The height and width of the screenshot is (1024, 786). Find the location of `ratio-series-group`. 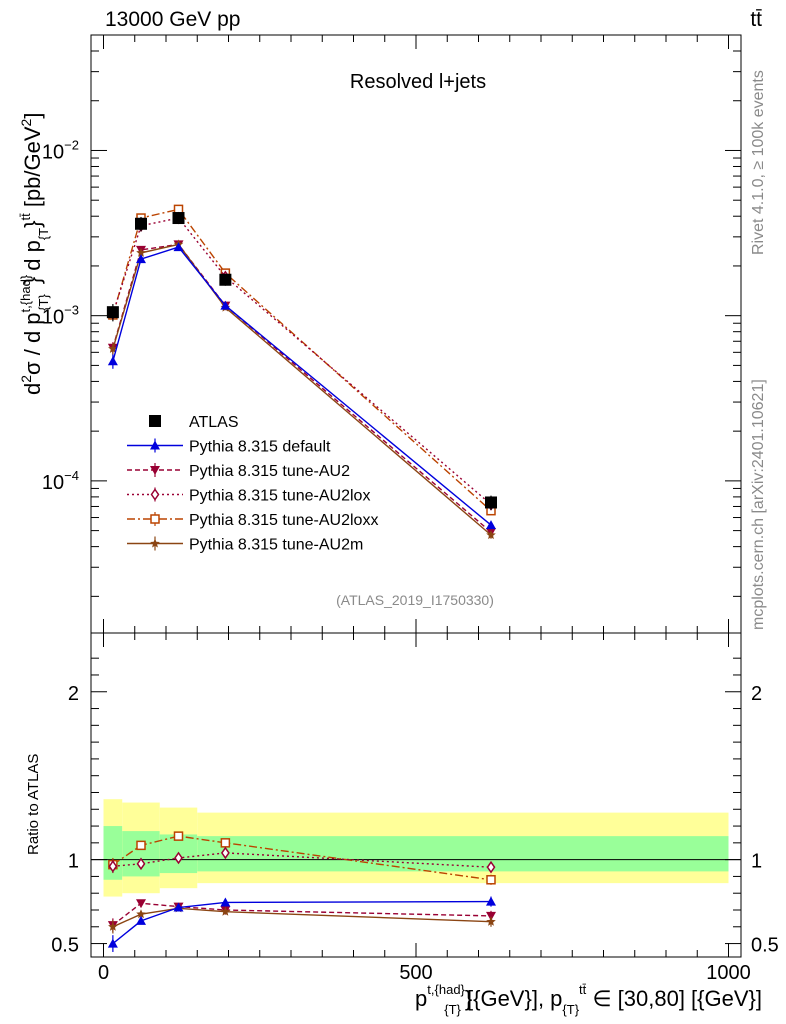

ratio-series-group is located at coordinates (301, 891).